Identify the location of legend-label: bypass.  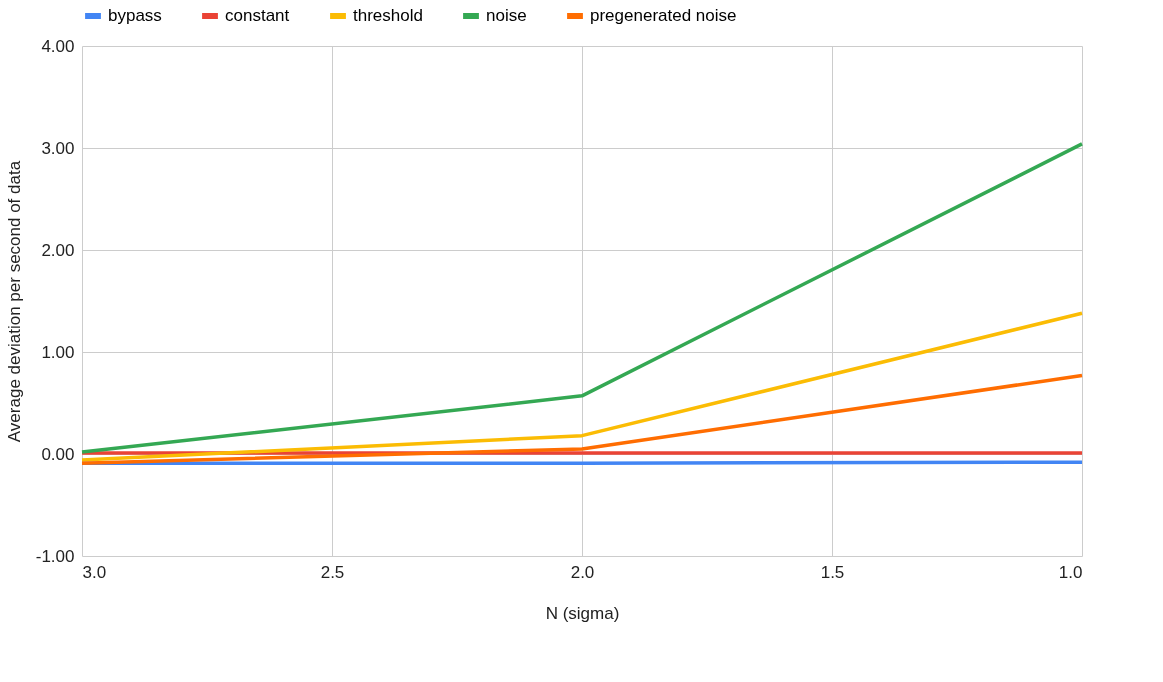
(135, 15).